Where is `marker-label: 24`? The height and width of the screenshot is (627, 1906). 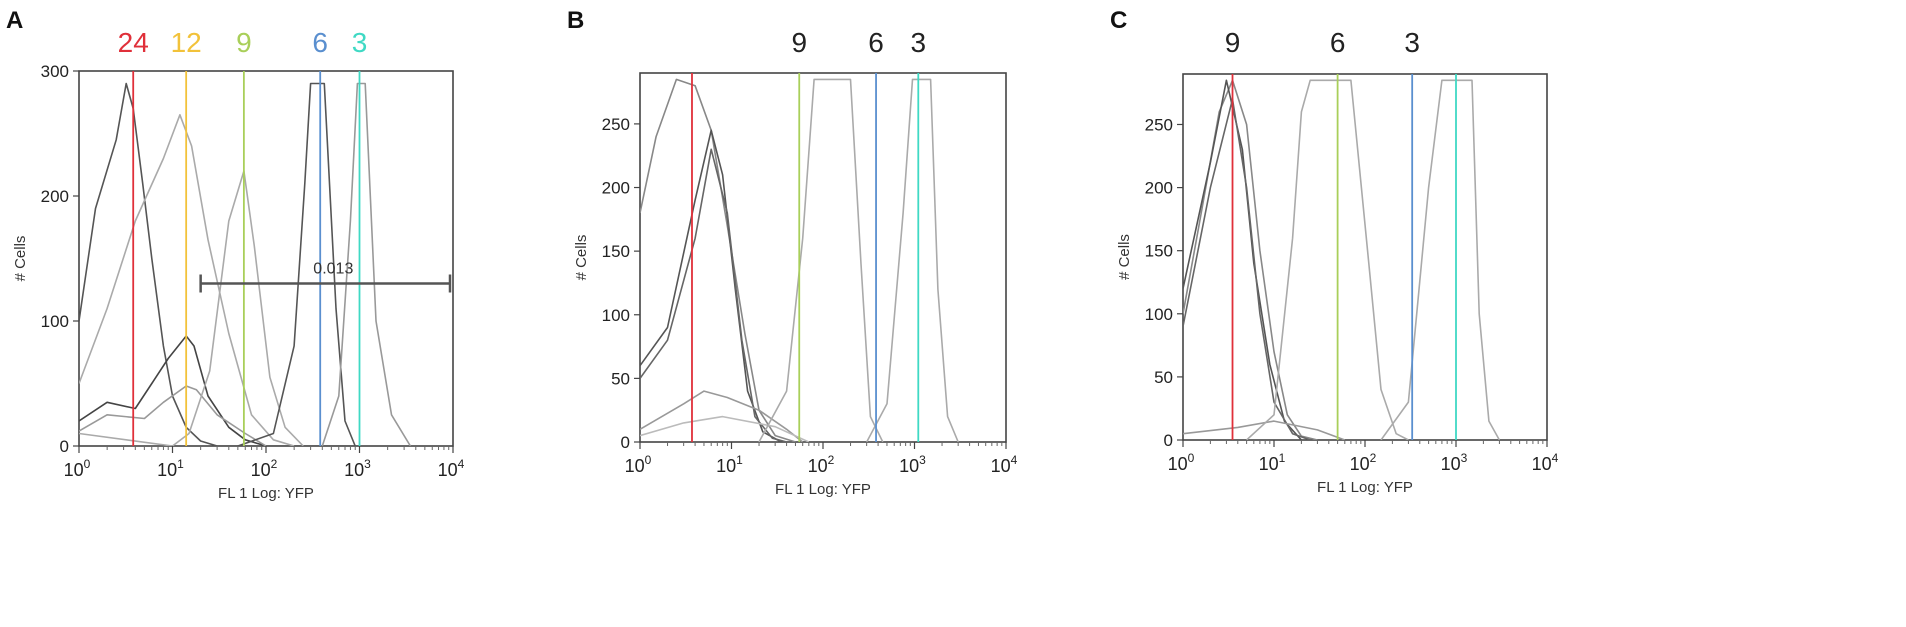 marker-label: 24 is located at coordinates (133, 42).